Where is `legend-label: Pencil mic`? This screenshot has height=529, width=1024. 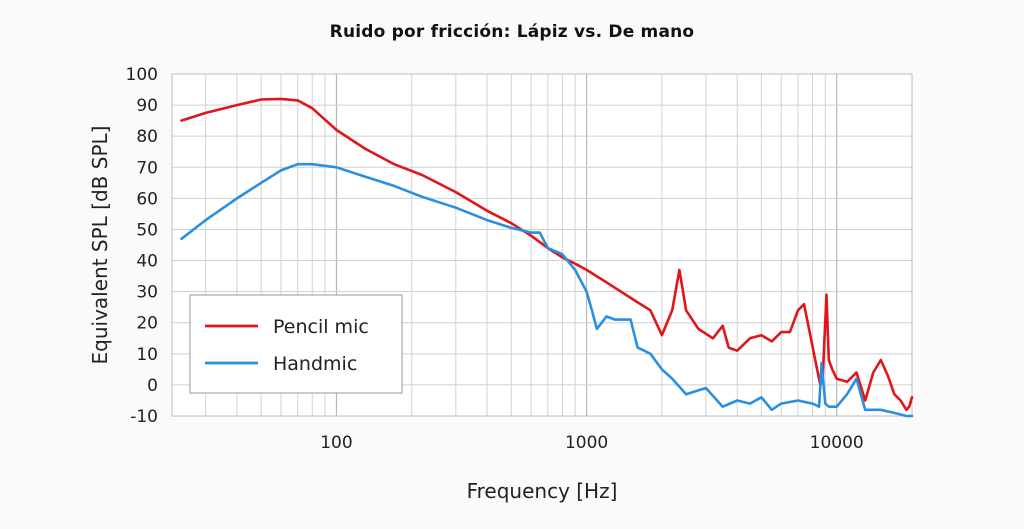
legend-label: Pencil mic is located at coordinates (321, 327).